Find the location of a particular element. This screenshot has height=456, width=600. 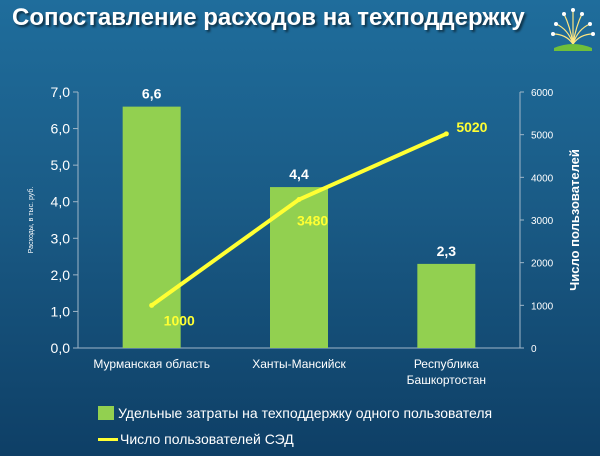

page-title: Сопоставление расходов на техподдержку is located at coordinates (268, 17).